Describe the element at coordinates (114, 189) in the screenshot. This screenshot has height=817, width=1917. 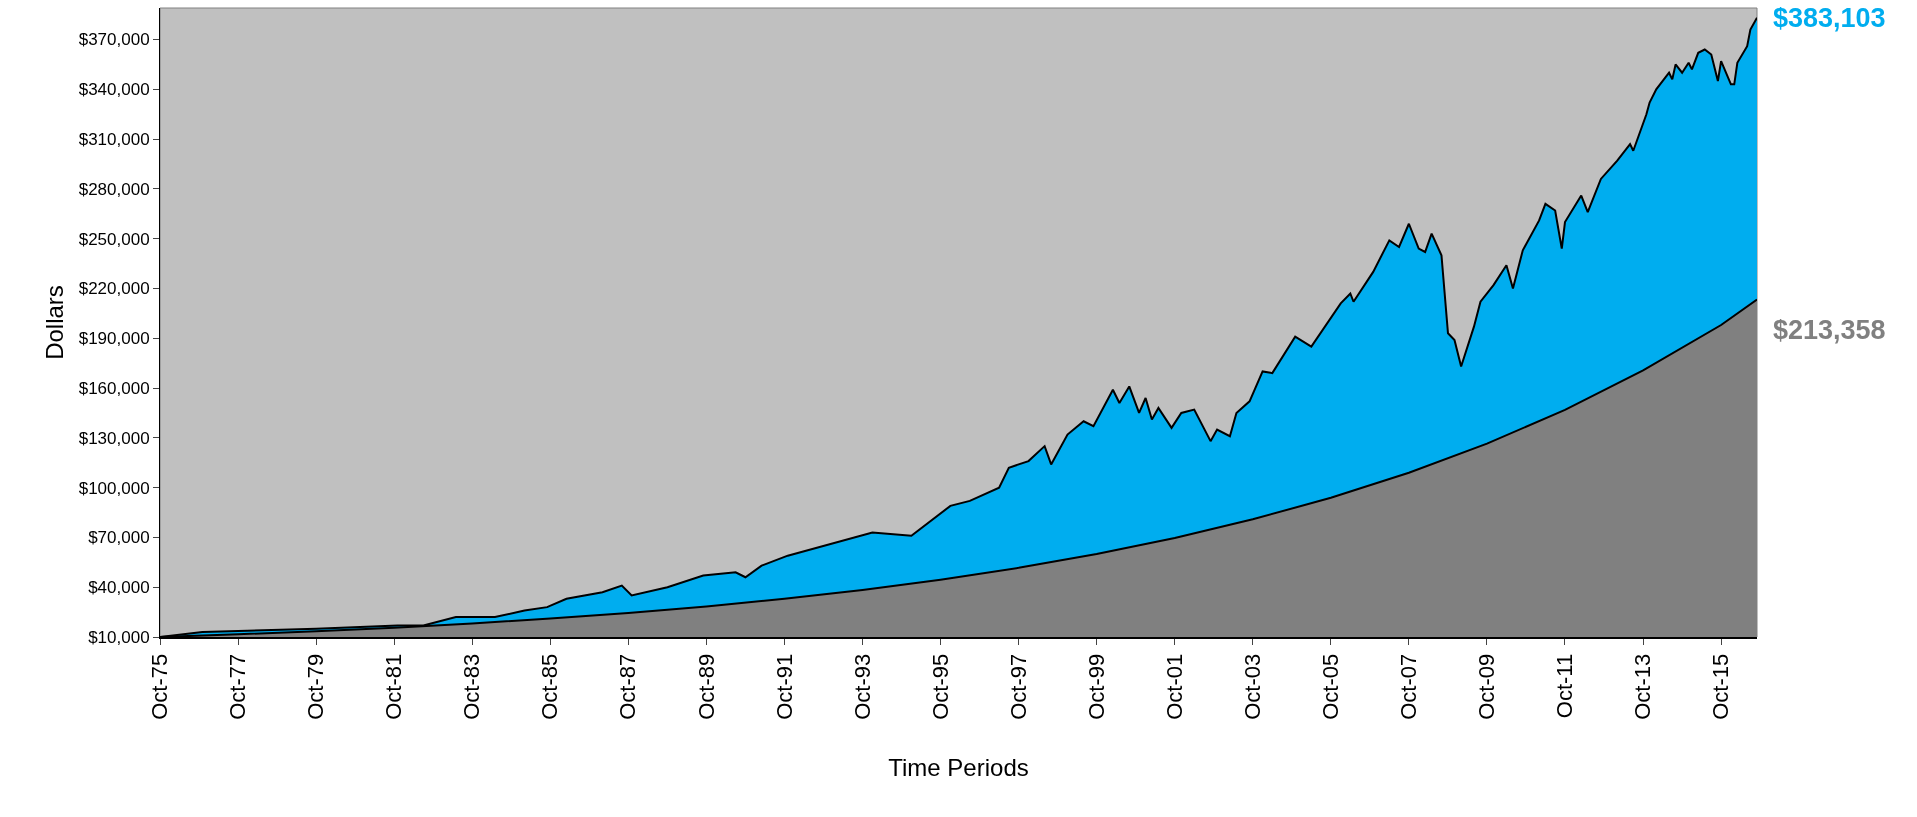
I see `y-tick-label: $280,000` at that location.